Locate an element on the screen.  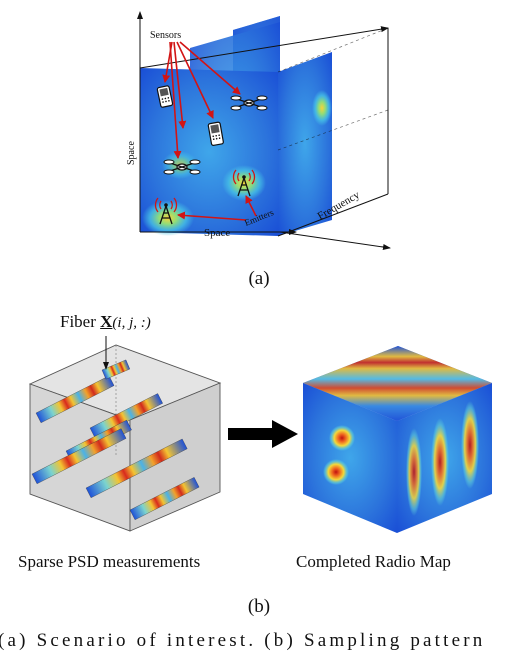
completion-arrow is located at coordinates (263, 434).